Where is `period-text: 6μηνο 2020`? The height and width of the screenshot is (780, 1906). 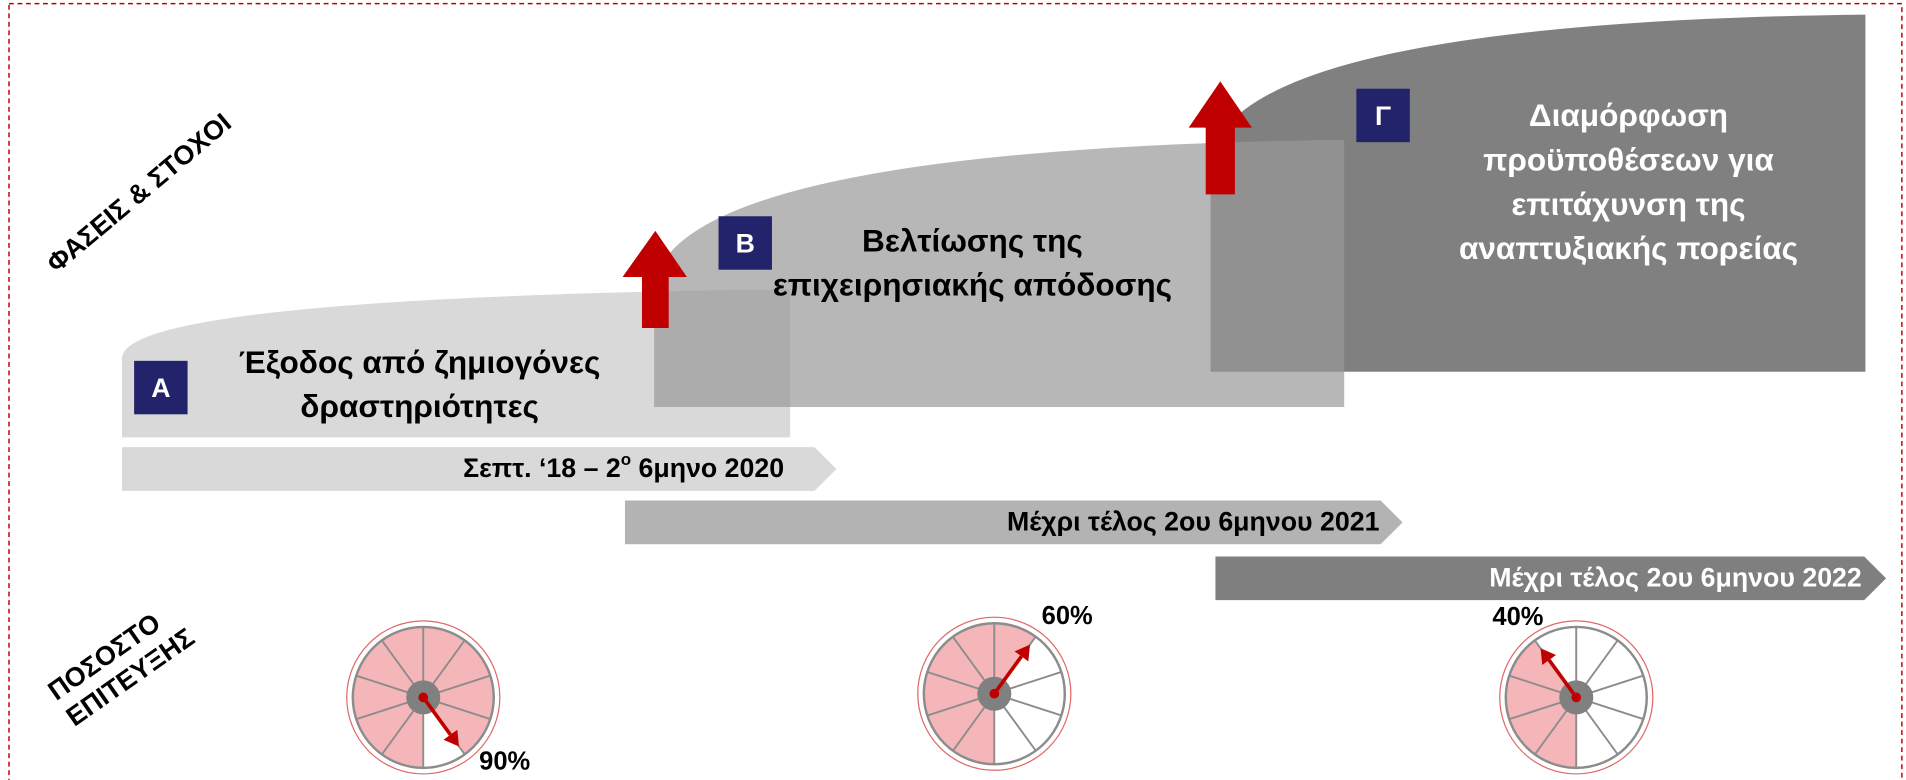
period-text: 6μηνο 2020 is located at coordinates (707, 468).